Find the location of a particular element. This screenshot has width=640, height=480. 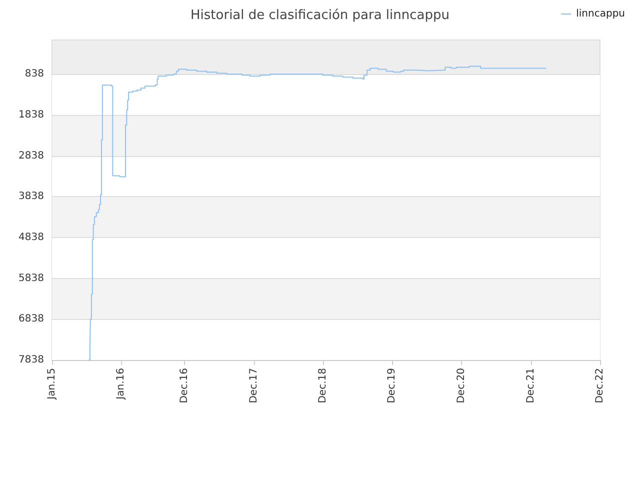

x-tick-label: Dec.22 is located at coordinates (600, 386).